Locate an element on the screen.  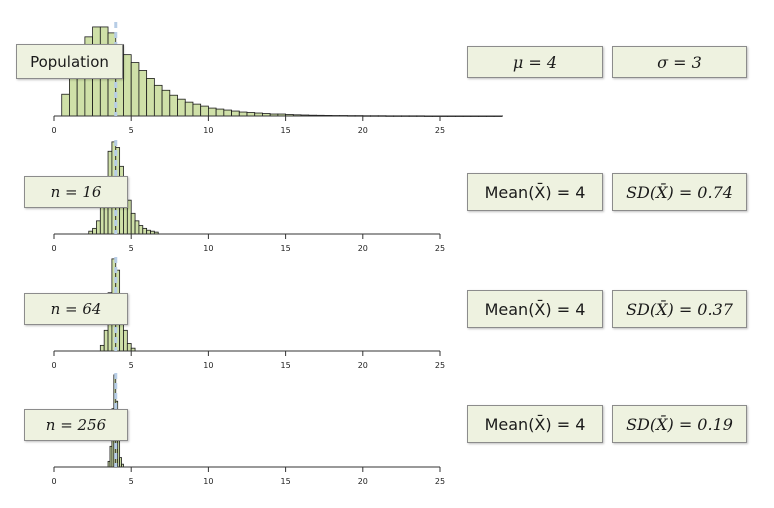
sd-box-n16: SD(X̄) = 0.74 is located at coordinates (679, 192).